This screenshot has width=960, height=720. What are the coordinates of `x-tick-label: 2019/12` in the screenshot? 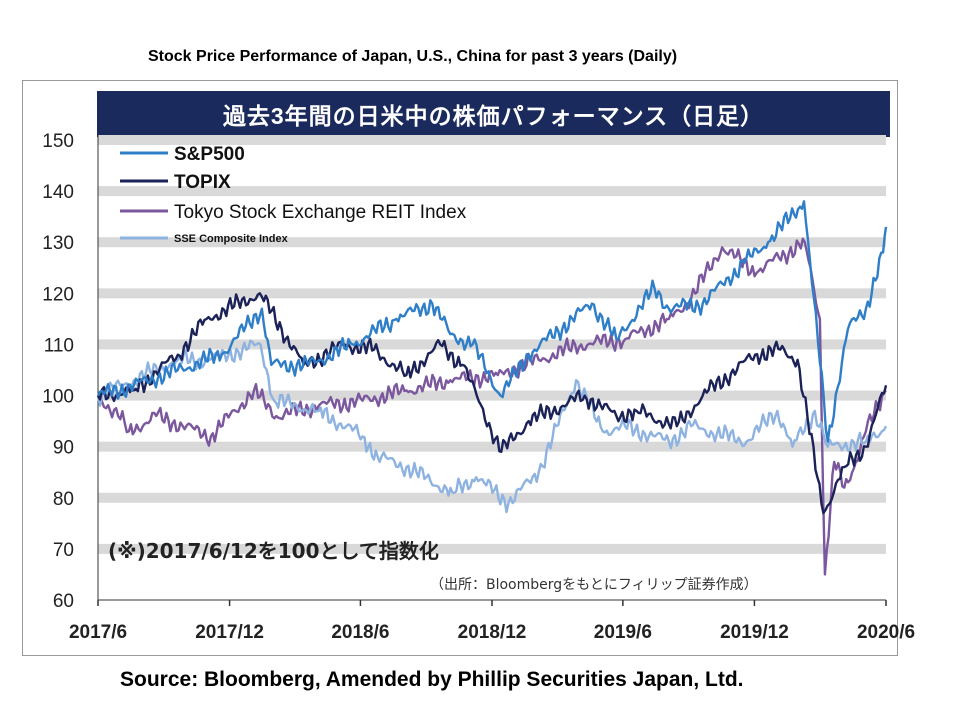 It's located at (754, 632).